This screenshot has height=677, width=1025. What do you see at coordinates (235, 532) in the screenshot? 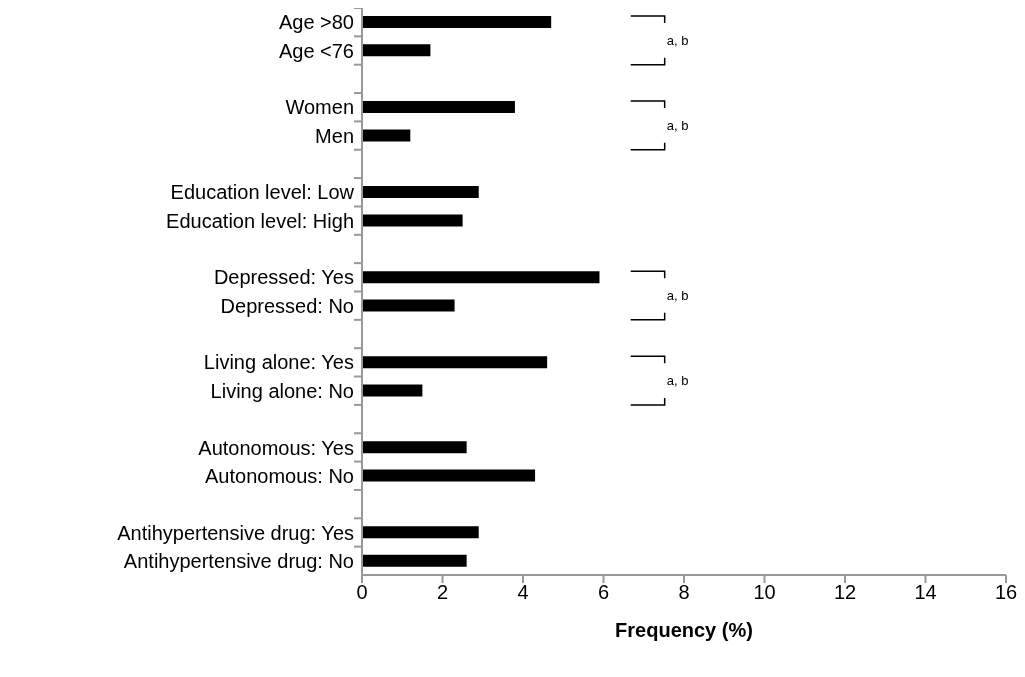
I see `y-tick-label: Antihypertensive drug: Yes` at bounding box center [235, 532].